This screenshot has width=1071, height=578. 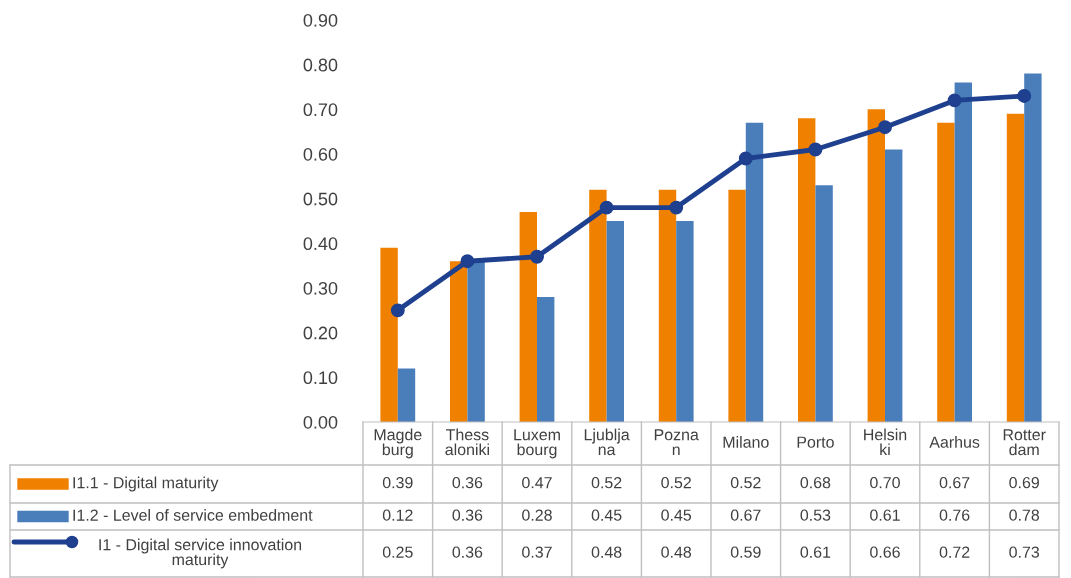 What do you see at coordinates (320, 333) in the screenshot?
I see `y-tick-label: 0.20` at bounding box center [320, 333].